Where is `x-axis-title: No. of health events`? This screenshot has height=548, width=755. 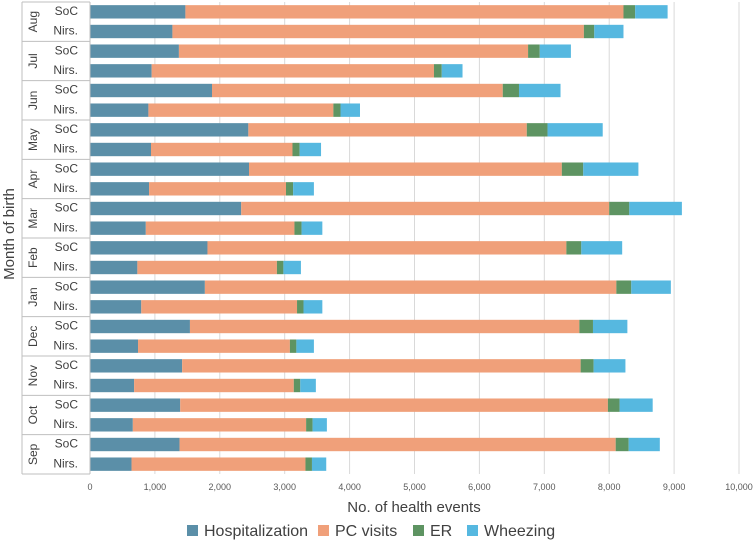
x-axis-title: No. of health events is located at coordinates (413, 507).